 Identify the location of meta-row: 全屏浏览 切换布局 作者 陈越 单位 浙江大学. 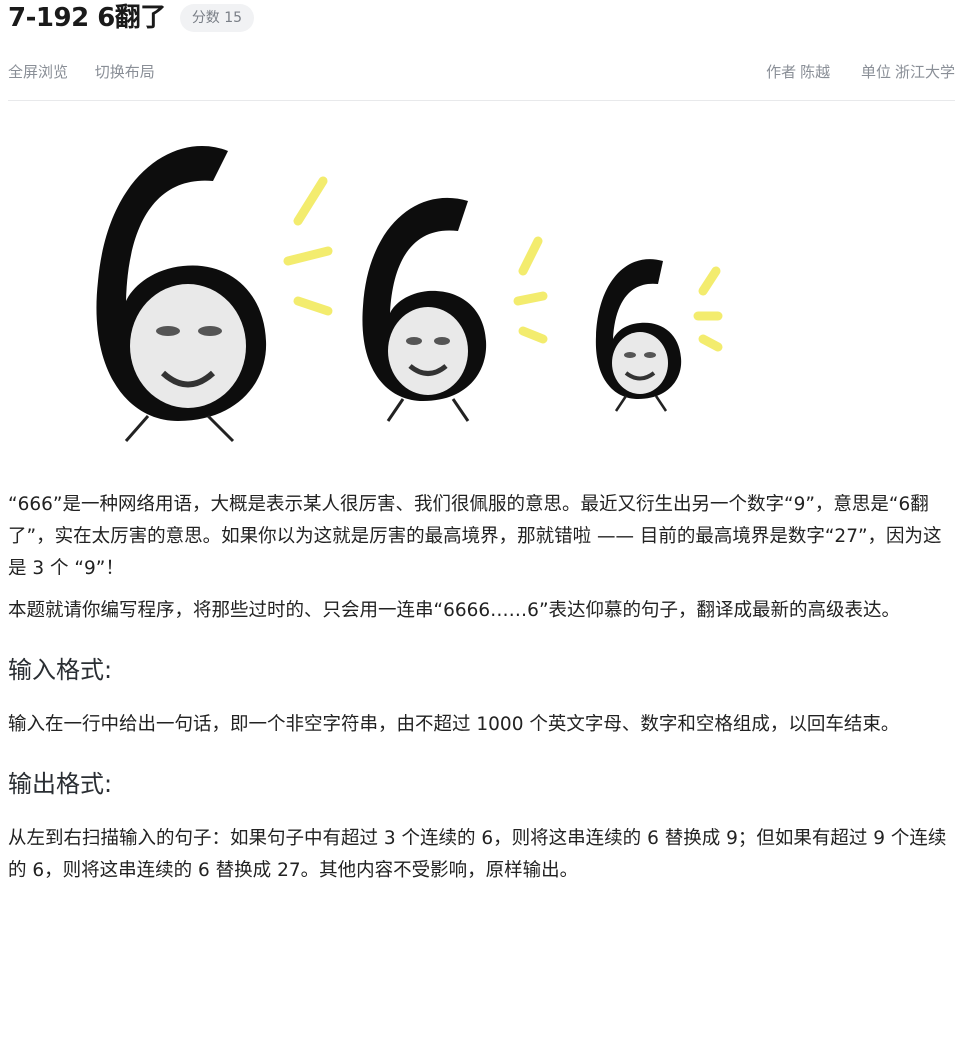
(481, 71).